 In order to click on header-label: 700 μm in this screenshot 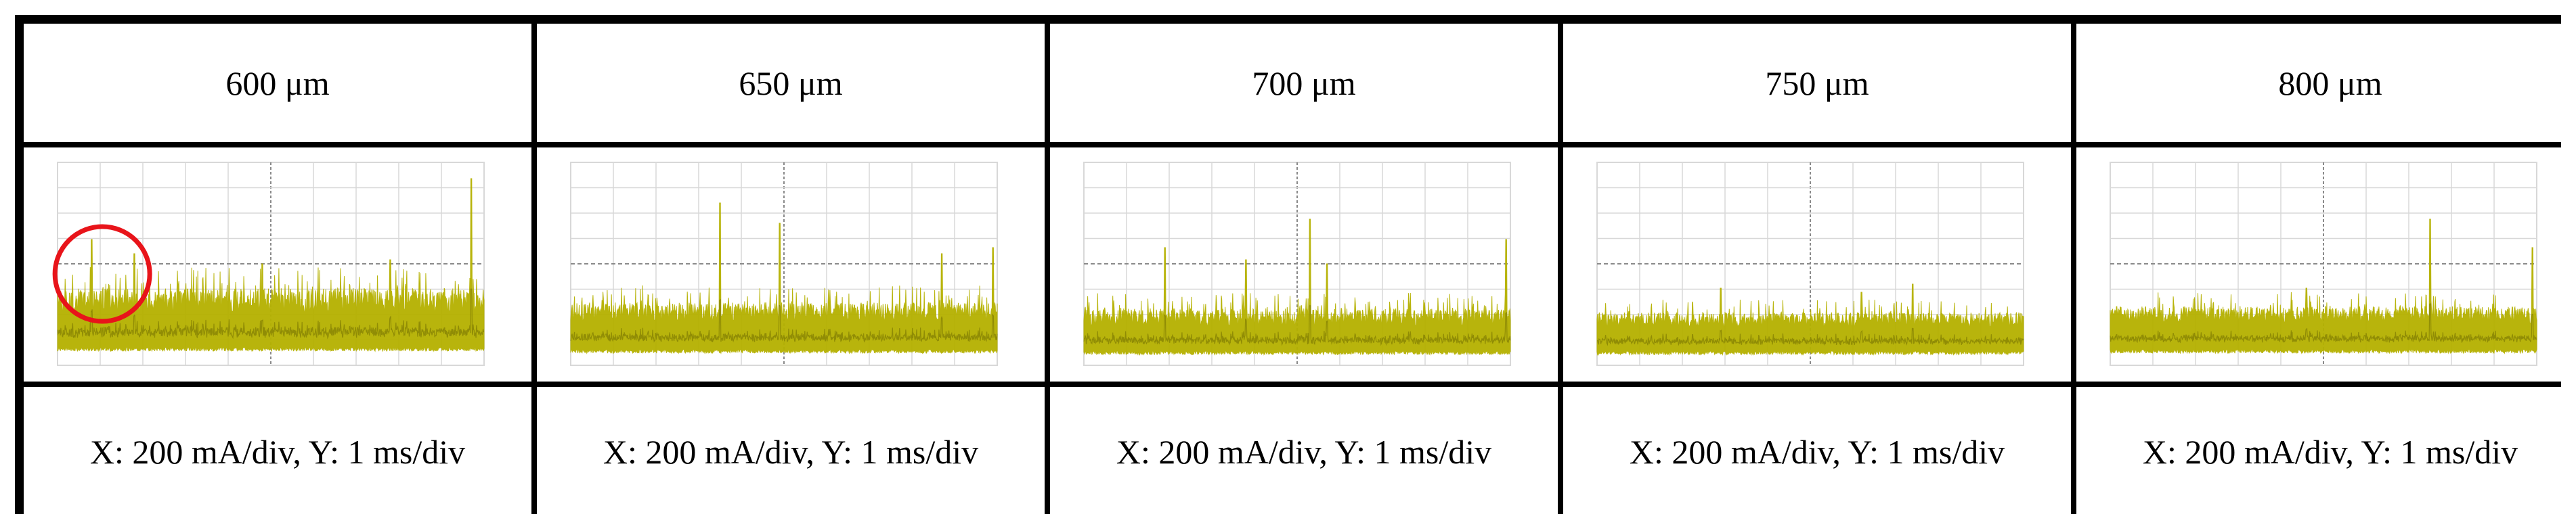, I will do `click(1304, 83)`.